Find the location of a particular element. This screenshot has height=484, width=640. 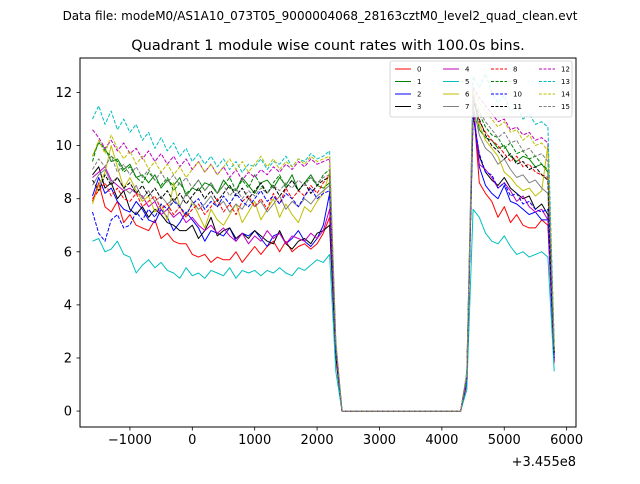

x-tick-label: 4000 is located at coordinates (441, 440).